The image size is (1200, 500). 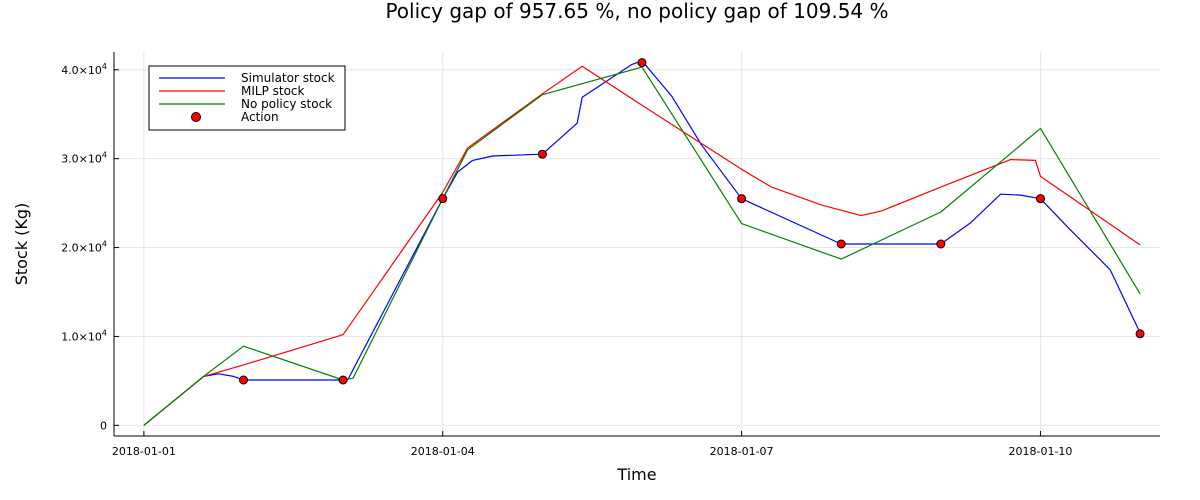 I want to click on y-tick-label: 0, so click(x=103, y=425).